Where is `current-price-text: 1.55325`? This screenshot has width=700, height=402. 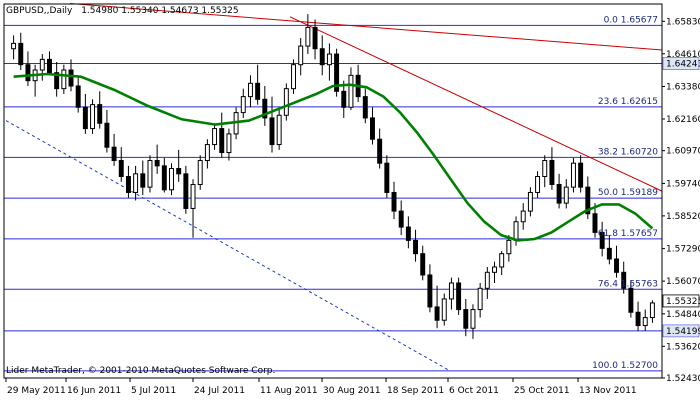 current-price-text: 1.55325 is located at coordinates (683, 302).